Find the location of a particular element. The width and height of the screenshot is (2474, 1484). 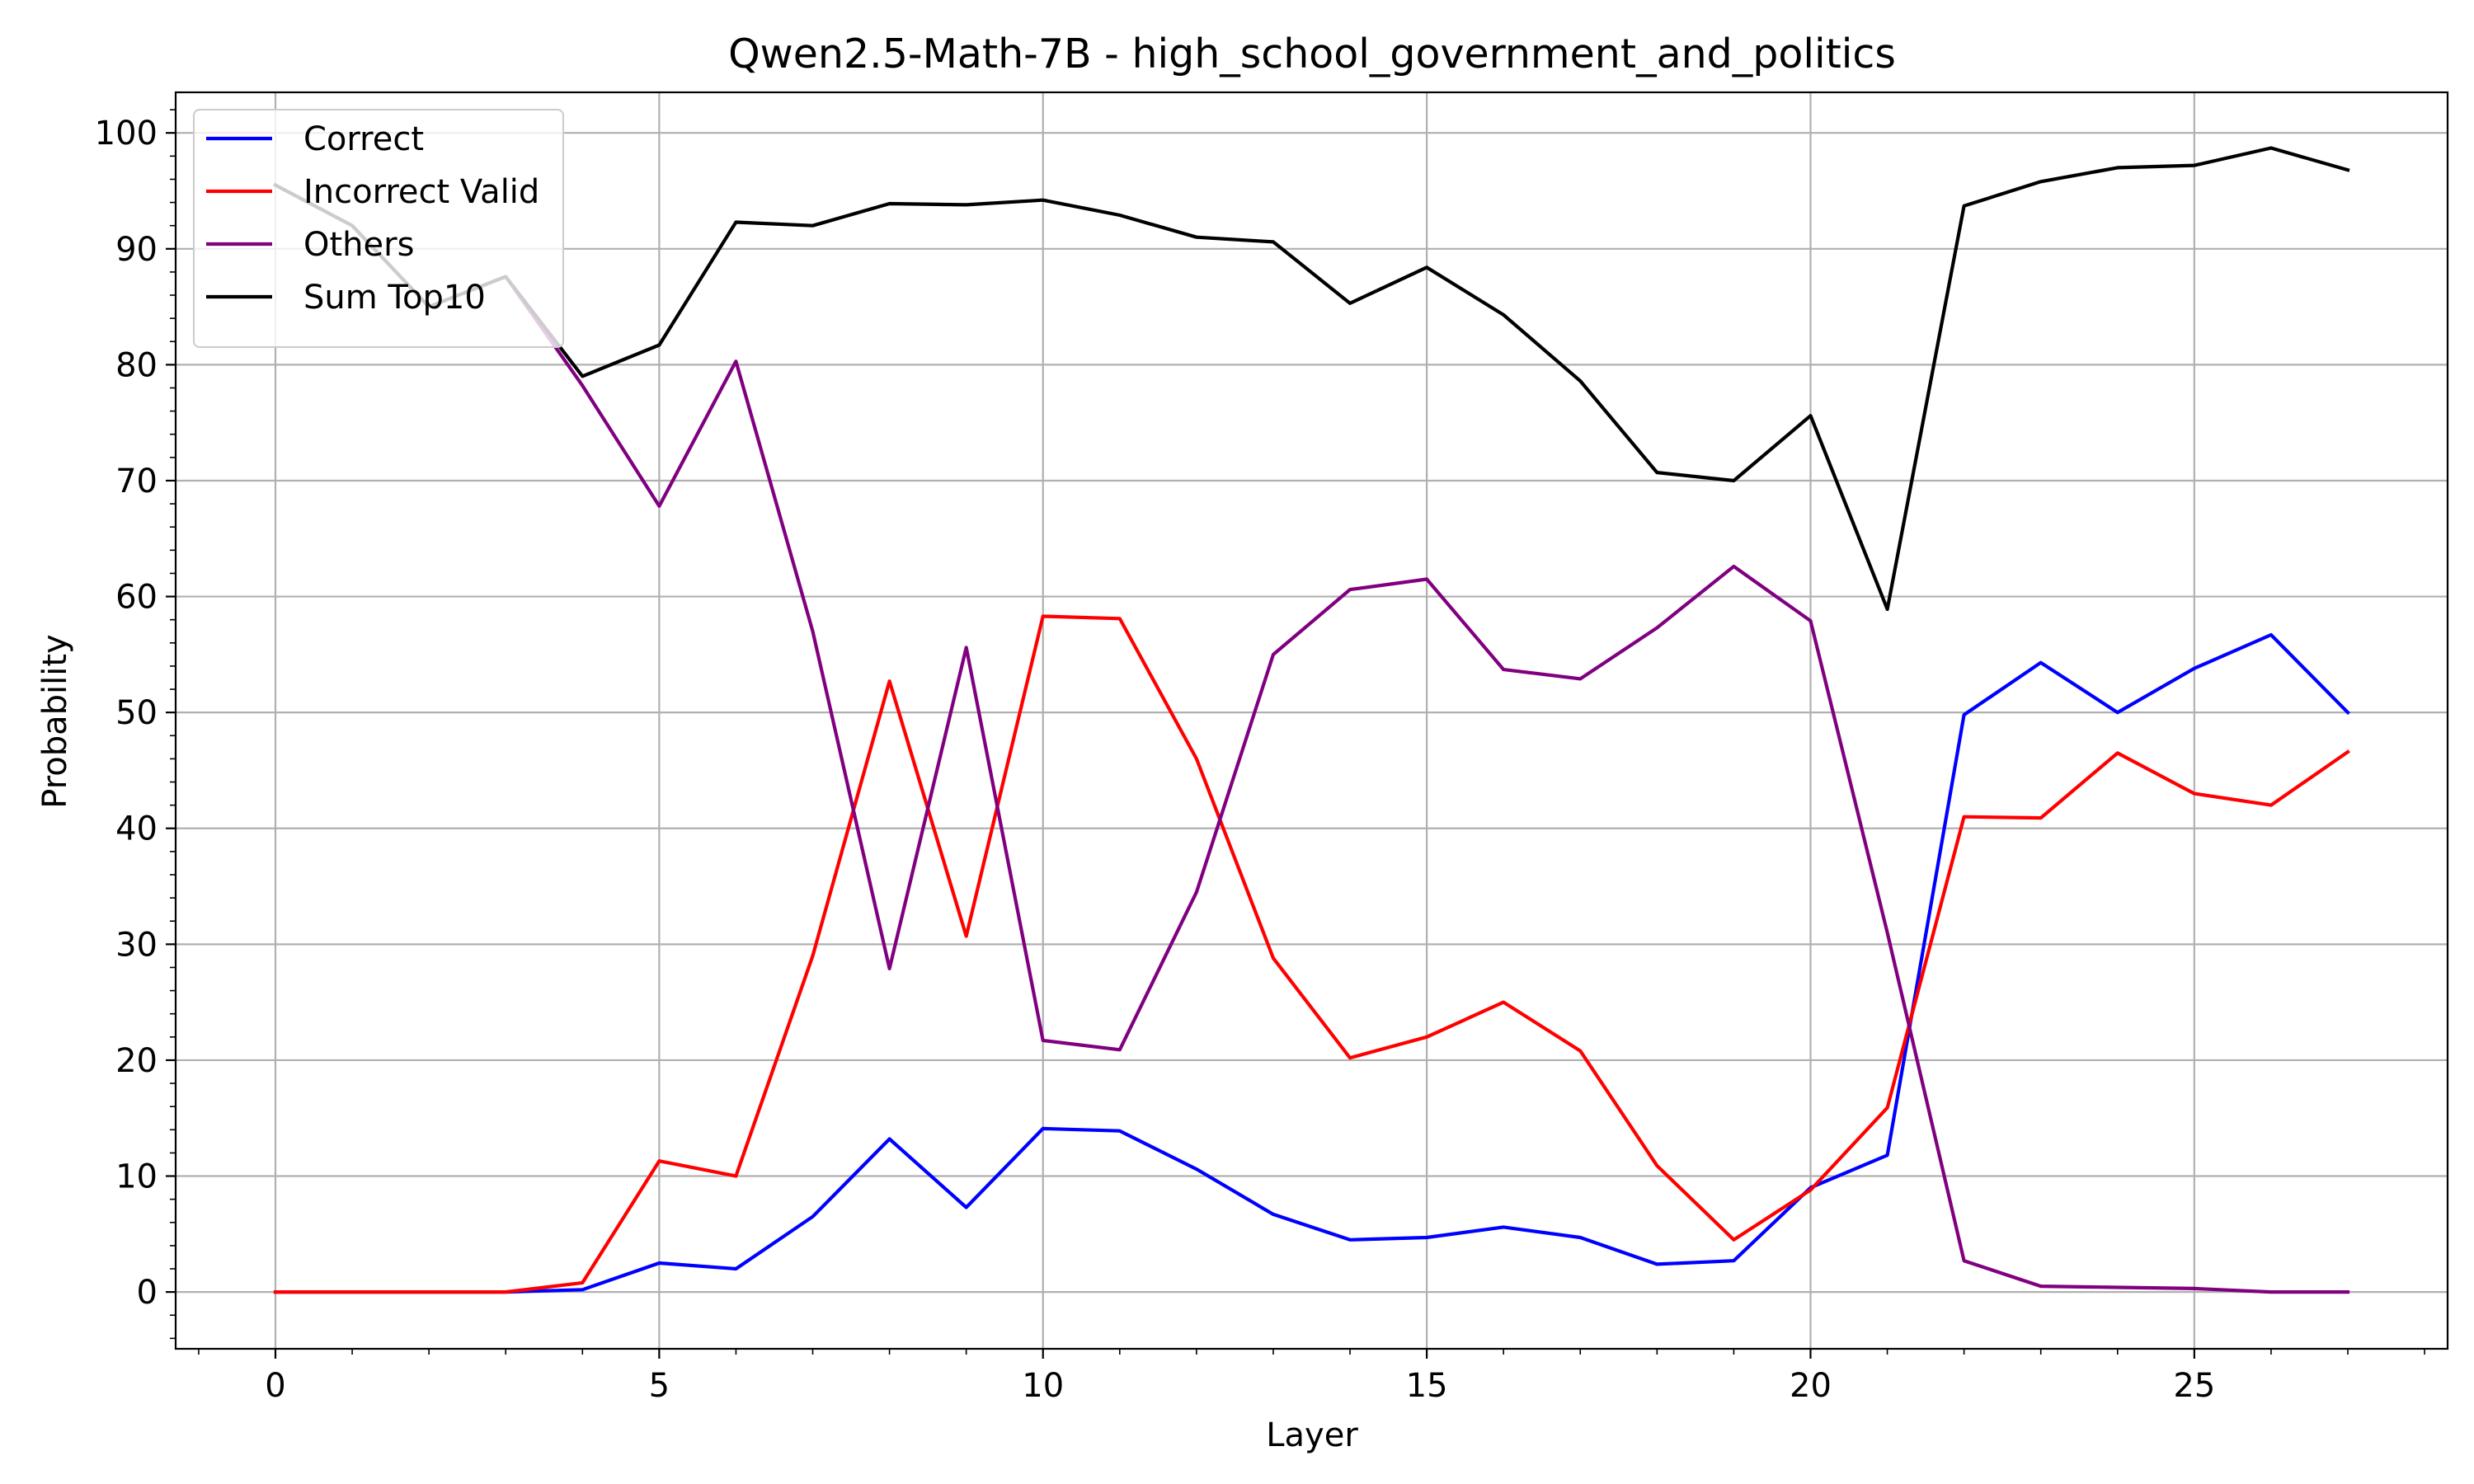

y-axis-label: Probability is located at coordinates (55, 721).